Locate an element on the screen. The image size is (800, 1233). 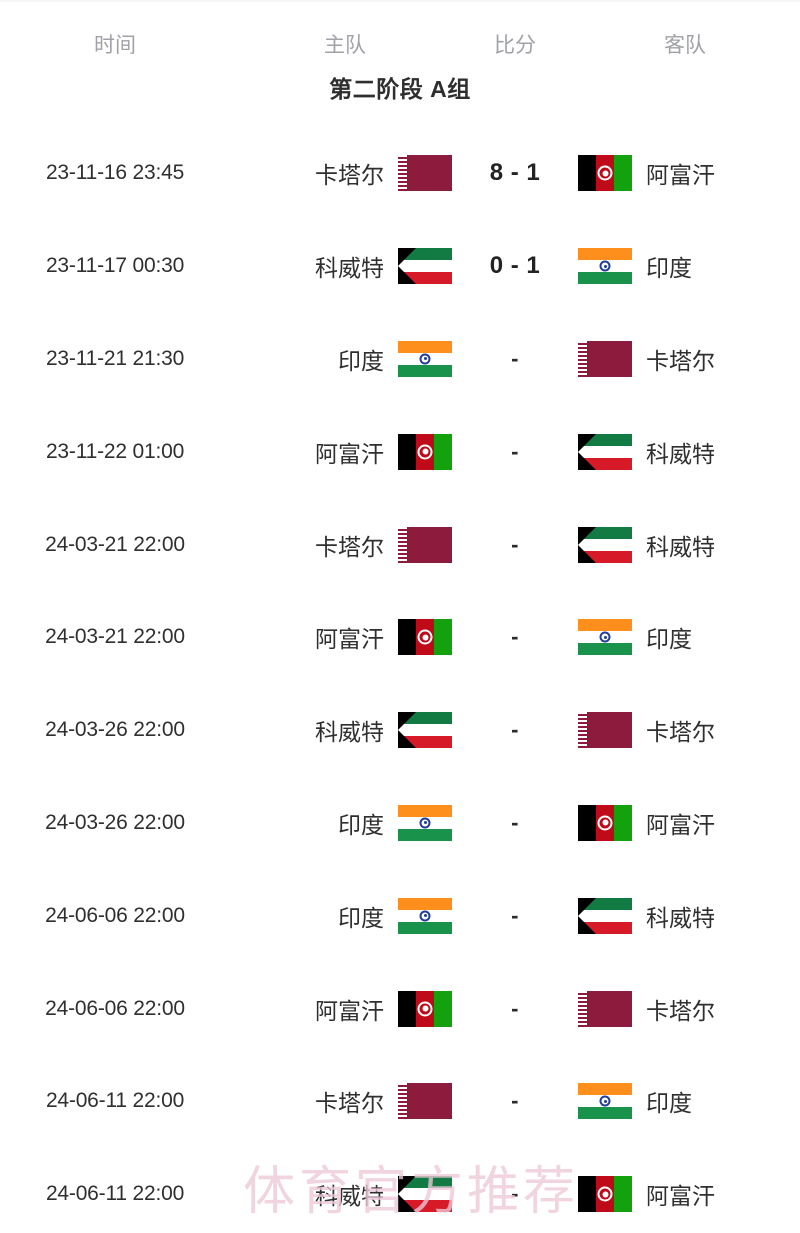
match-time: 24-06-06 22:00 is located at coordinates (115, 1008).